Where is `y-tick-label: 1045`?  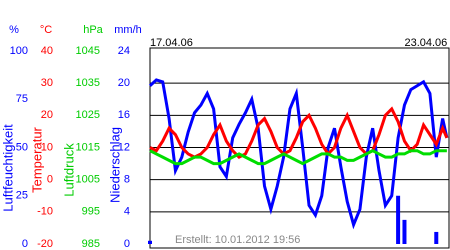
y-tick-label: 1045 is located at coordinates (88, 51).